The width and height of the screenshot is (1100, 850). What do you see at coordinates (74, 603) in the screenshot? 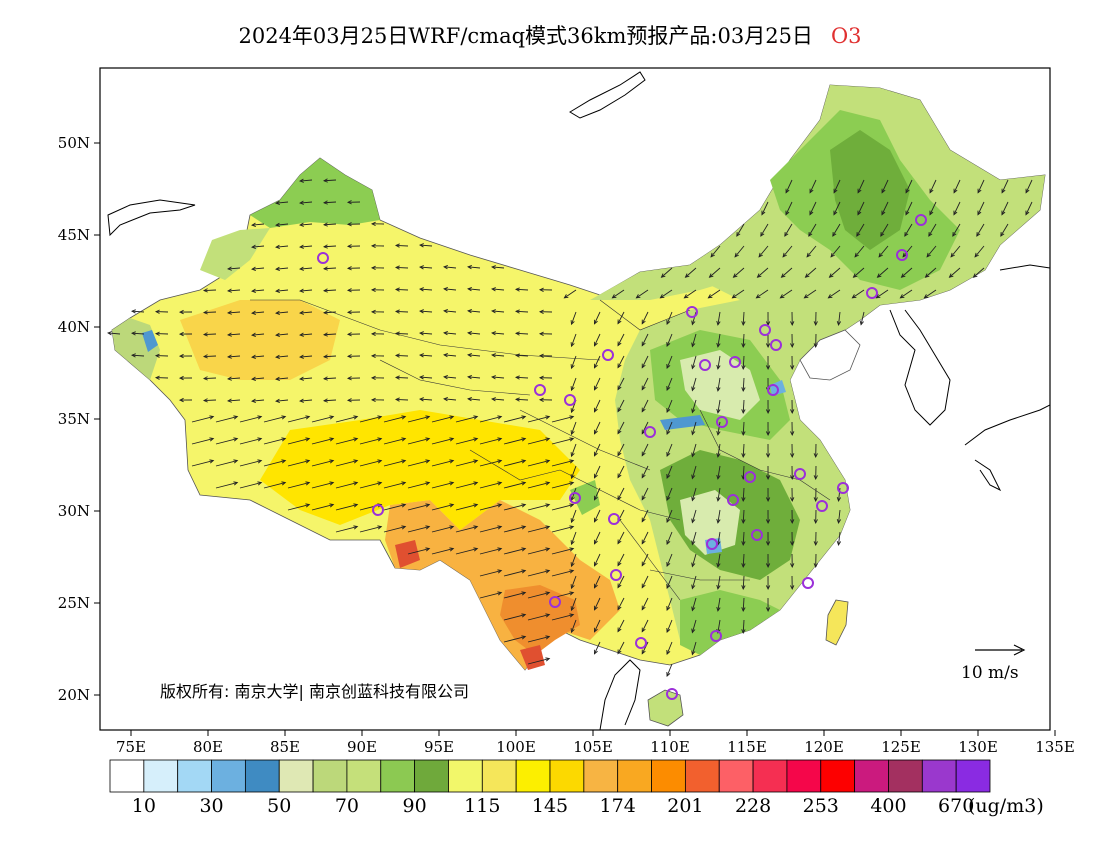
I see `lat-tick-label: 25N` at bounding box center [74, 603].